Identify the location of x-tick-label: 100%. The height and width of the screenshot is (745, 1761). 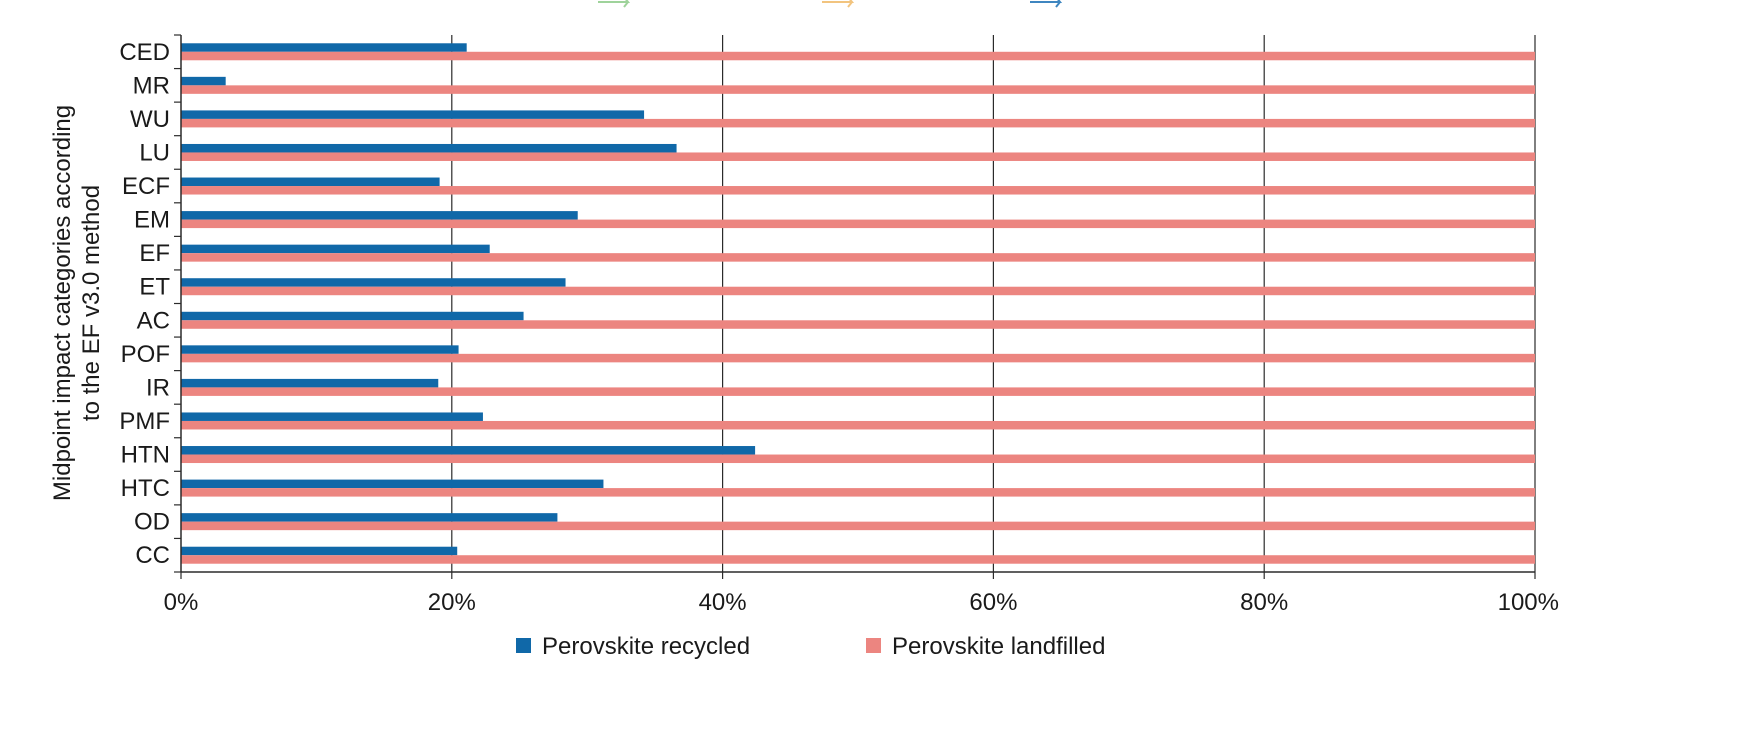
(1528, 602).